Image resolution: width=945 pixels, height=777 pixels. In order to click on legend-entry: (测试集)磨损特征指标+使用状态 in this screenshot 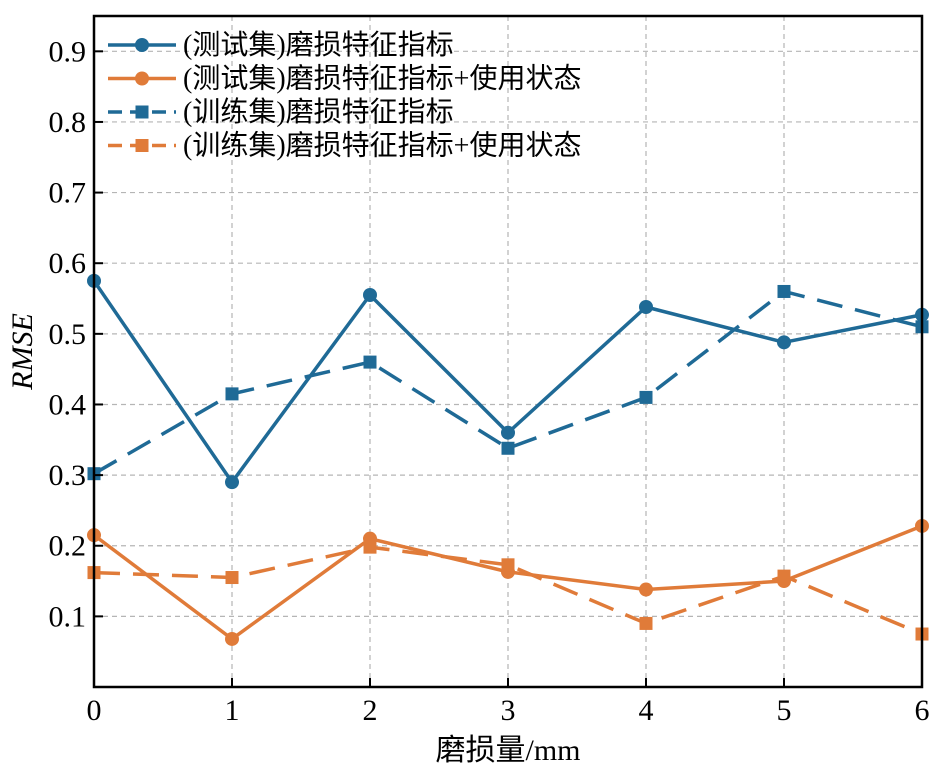, I will do `click(344, 79)`.